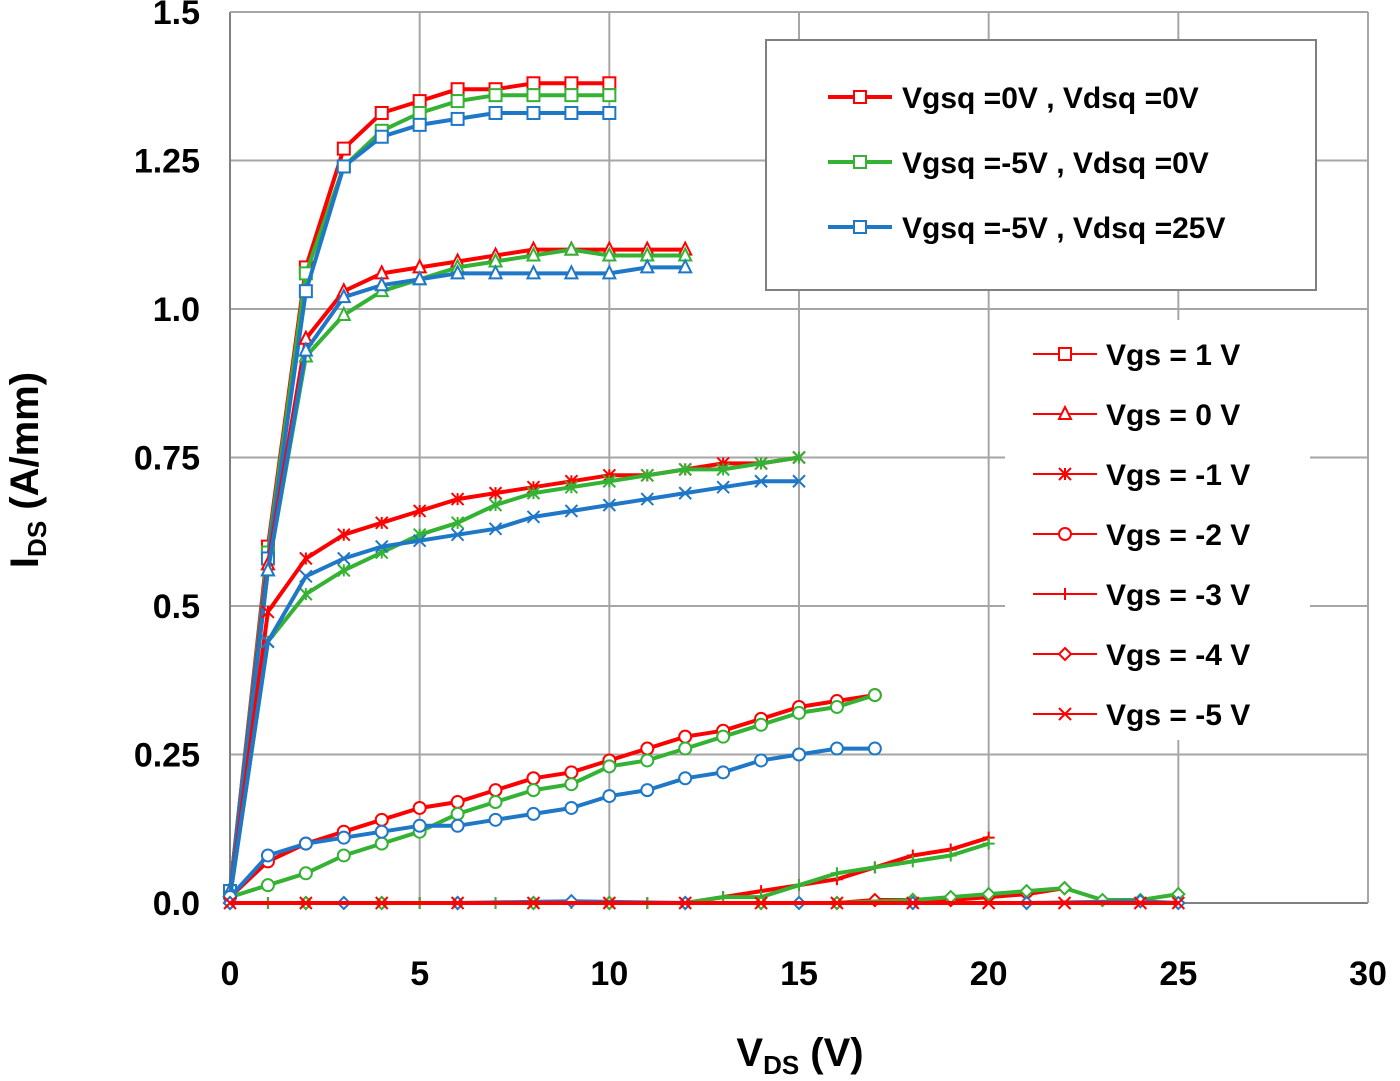 The height and width of the screenshot is (1081, 1400). I want to click on legend-marker-label: Vgs = 1 V, so click(1173, 355).